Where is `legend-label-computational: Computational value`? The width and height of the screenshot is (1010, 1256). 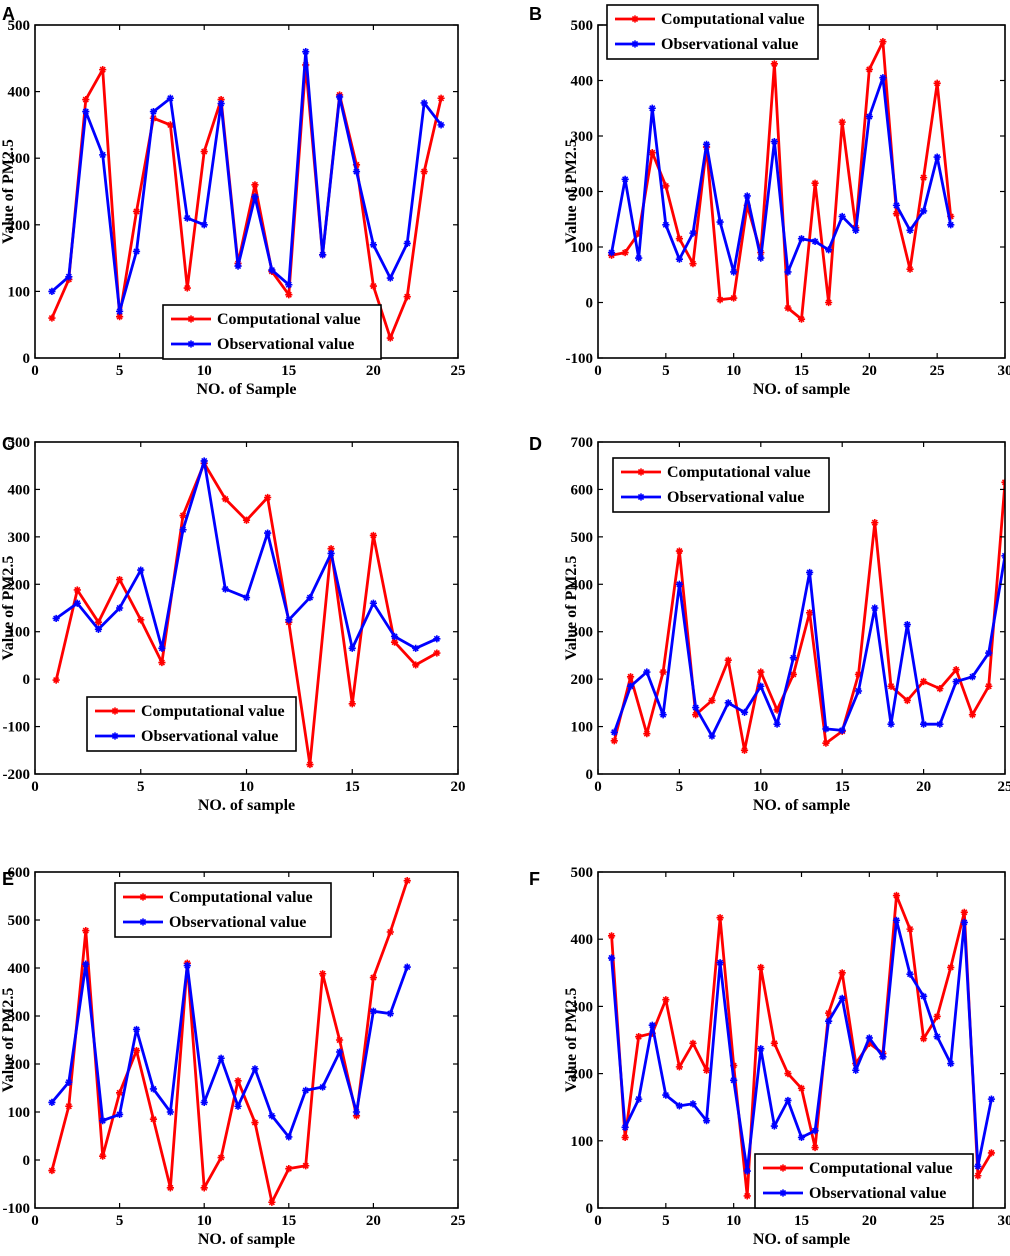
legend-label-computational: Computational value is located at coordinates (289, 319).